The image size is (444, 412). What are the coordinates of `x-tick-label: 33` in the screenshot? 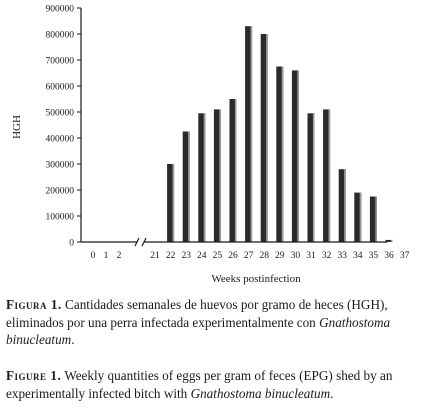 It's located at (342, 256).